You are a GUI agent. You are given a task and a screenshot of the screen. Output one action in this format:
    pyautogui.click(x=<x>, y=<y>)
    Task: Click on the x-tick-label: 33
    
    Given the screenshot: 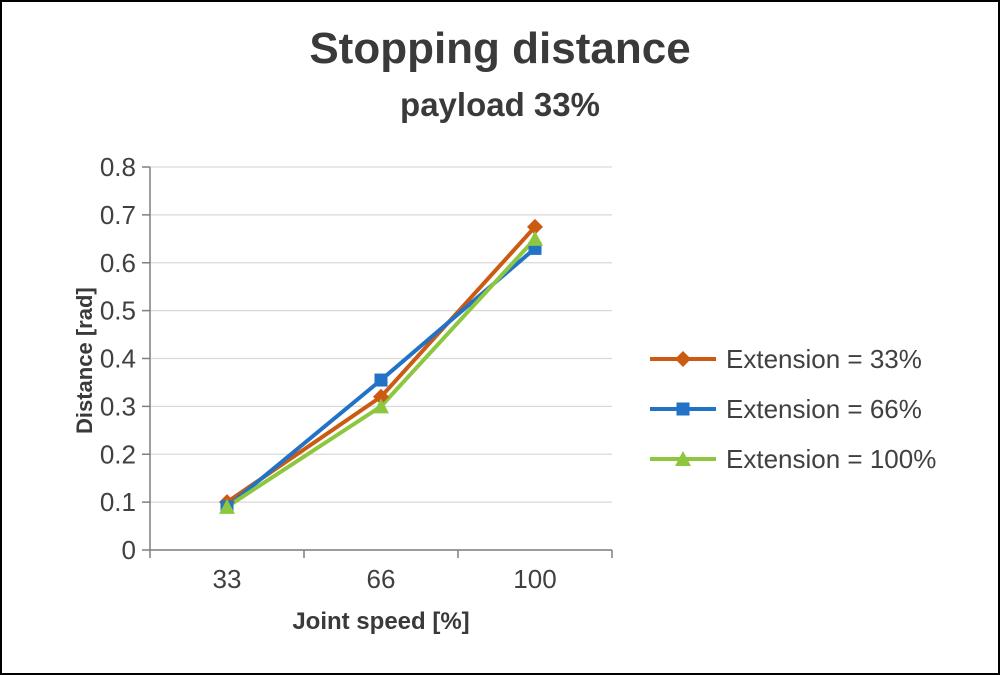 What is the action you would take?
    pyautogui.click(x=227, y=579)
    